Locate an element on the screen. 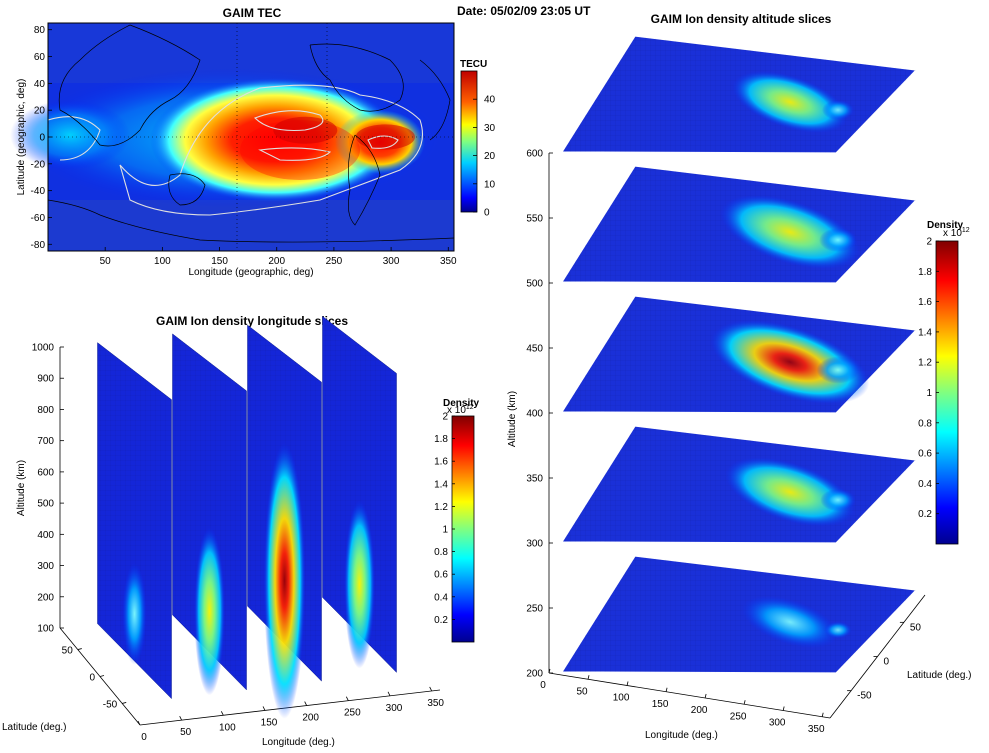  colorbar-tick-label: 1.8 is located at coordinates (441, 439).